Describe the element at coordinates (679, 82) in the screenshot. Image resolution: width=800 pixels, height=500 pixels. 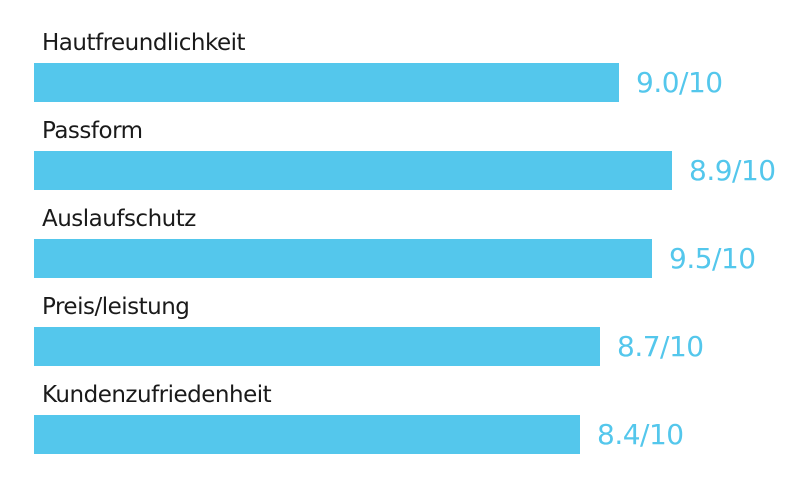
I see `rating-value: 9.0/10` at that location.